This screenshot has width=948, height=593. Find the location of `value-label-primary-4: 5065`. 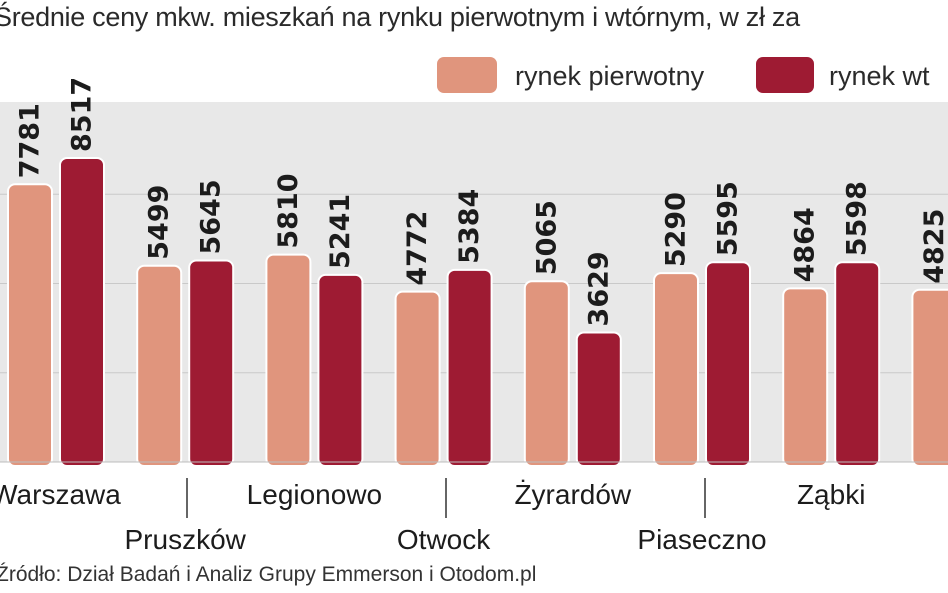

value-label-primary-4: 5065 is located at coordinates (546, 237).